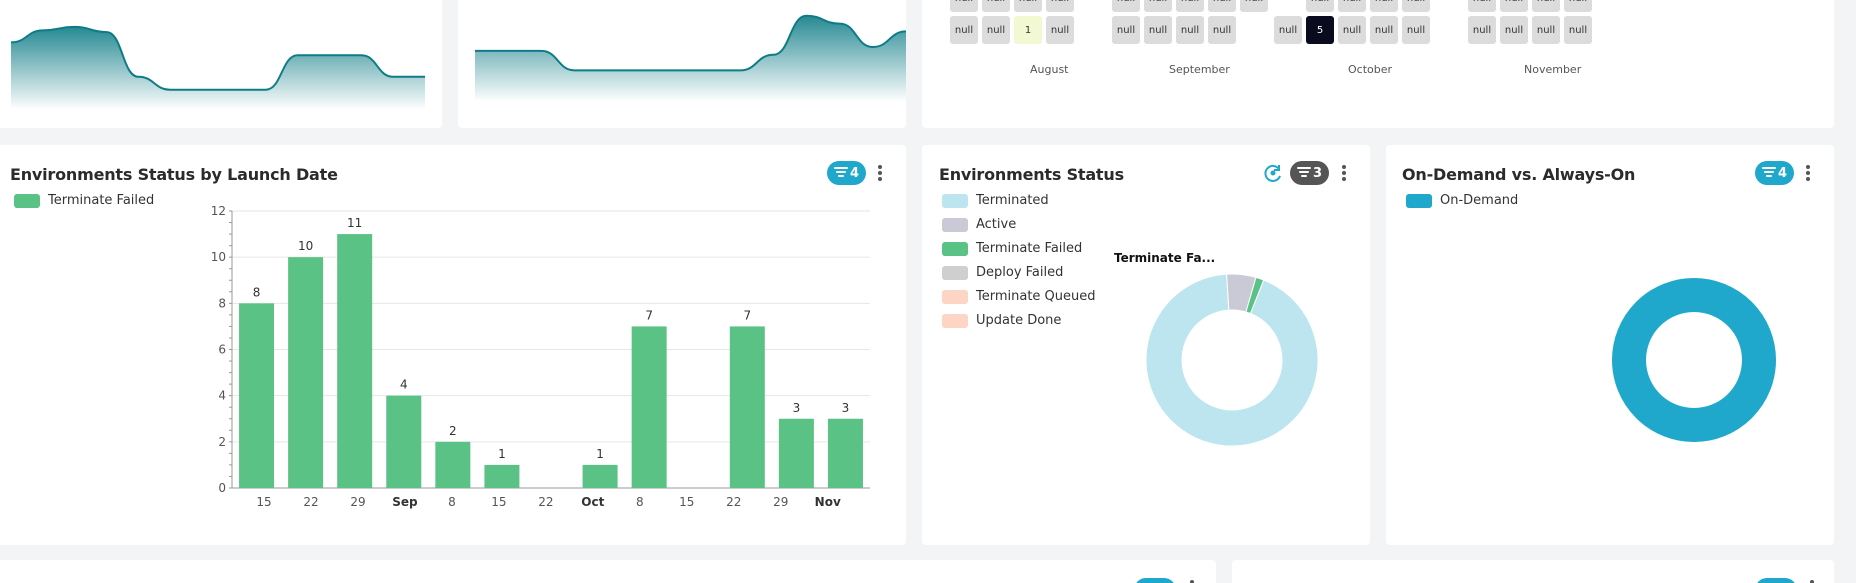  I want to click on legend-item: Update Done, so click(1001, 320).